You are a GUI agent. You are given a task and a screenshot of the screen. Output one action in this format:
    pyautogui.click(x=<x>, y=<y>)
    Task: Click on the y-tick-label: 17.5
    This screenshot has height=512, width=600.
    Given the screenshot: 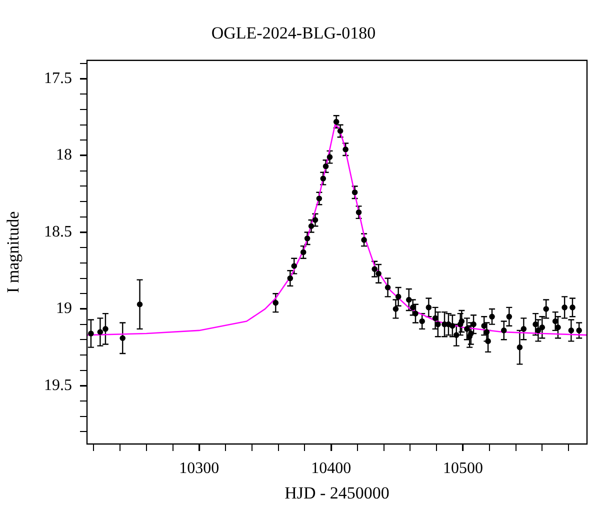 What is the action you would take?
    pyautogui.click(x=58, y=79)
    